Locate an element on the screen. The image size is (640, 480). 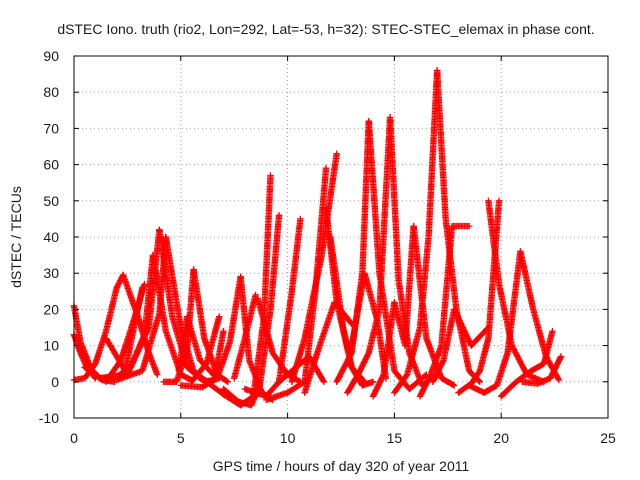
y-tick-label: 20 is located at coordinates (51, 309).